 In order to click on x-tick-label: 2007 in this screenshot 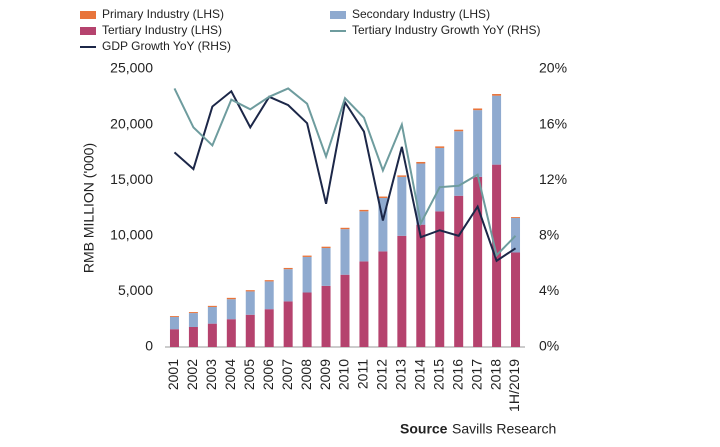, I will do `click(287, 374)`.